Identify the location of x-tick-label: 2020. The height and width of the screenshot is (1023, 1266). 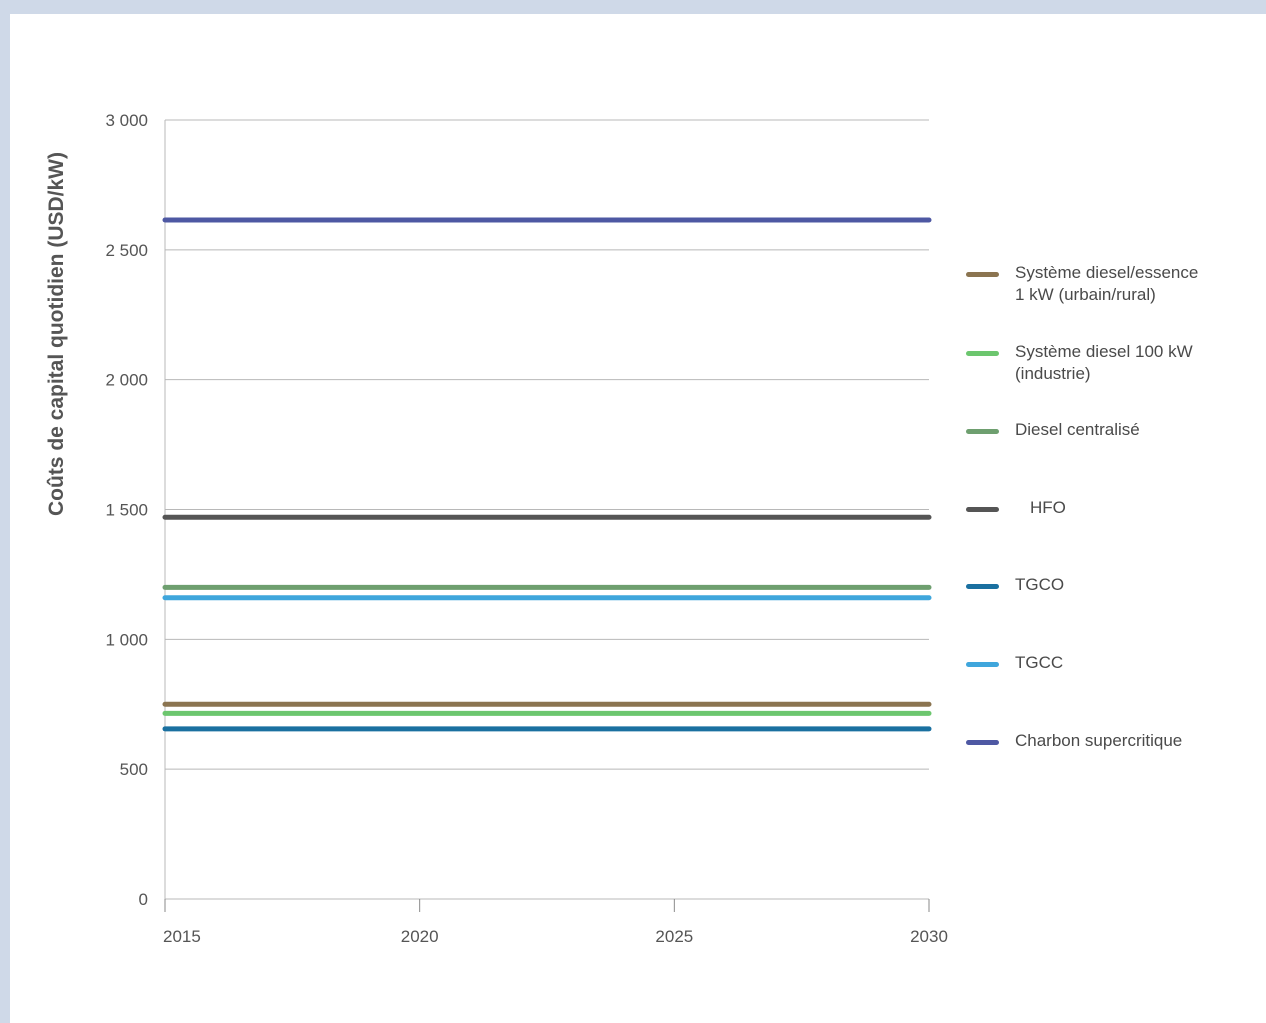
(420, 936).